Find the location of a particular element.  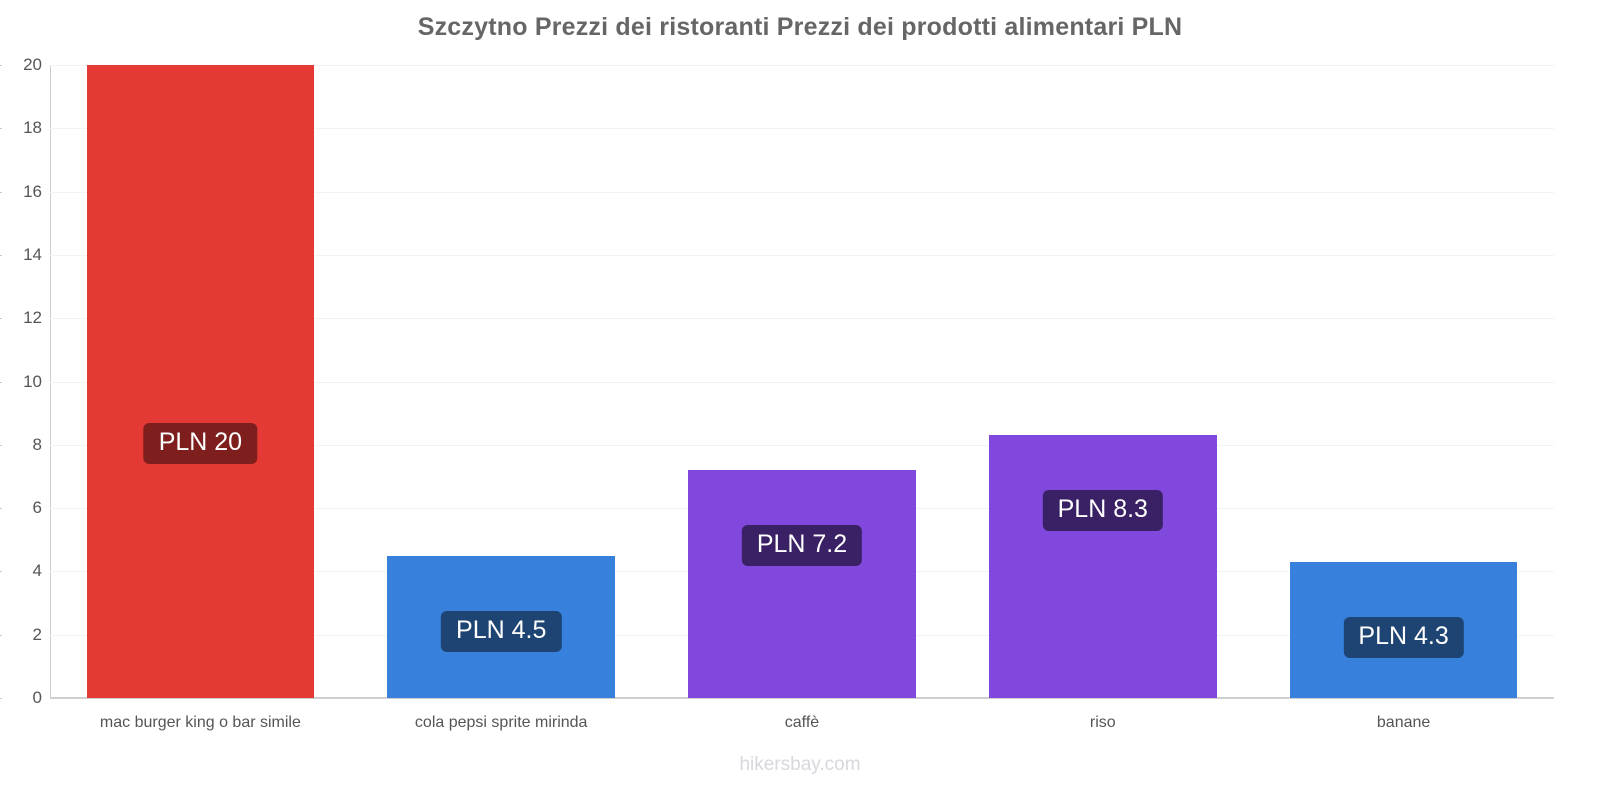

x-axis-label-2: caffè is located at coordinates (802, 722).